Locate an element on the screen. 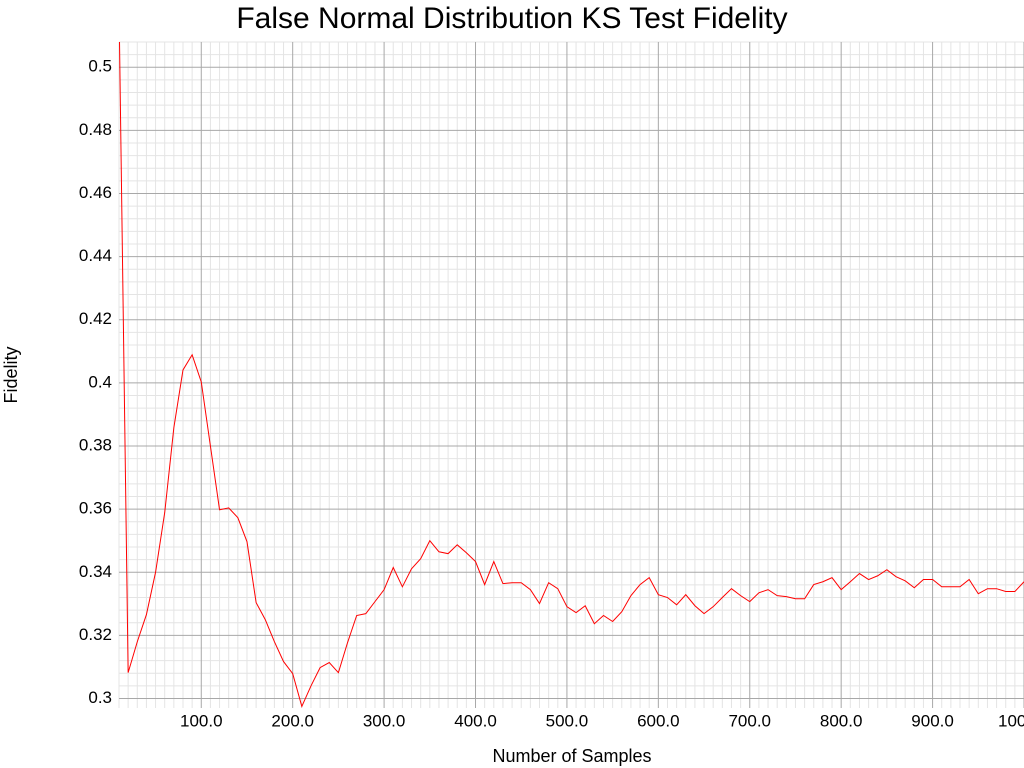 Image resolution: width=1024 pixels, height=768 pixels. y-tick-label: 0.34 is located at coordinates (95, 571).